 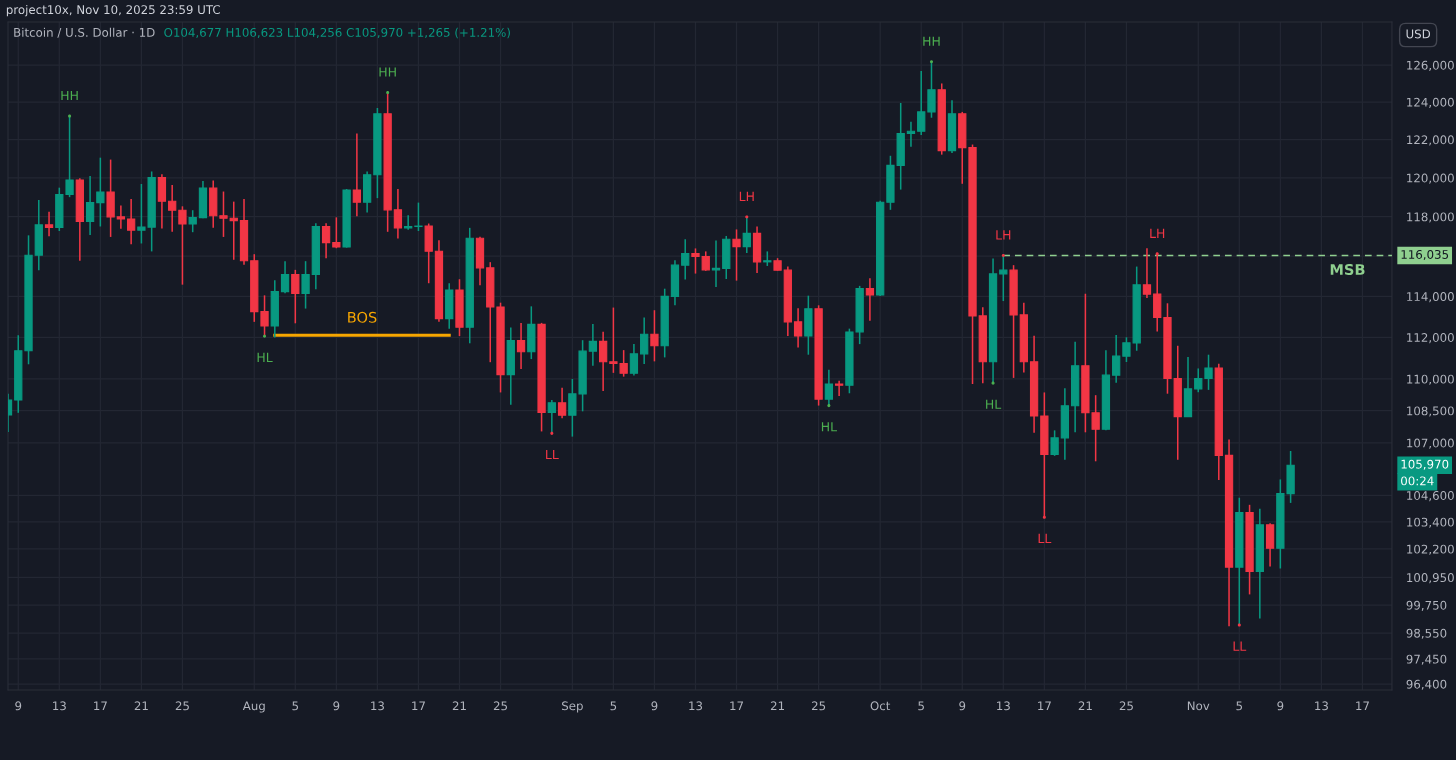 I want to click on x-tick-label: Oct, so click(x=880, y=706).